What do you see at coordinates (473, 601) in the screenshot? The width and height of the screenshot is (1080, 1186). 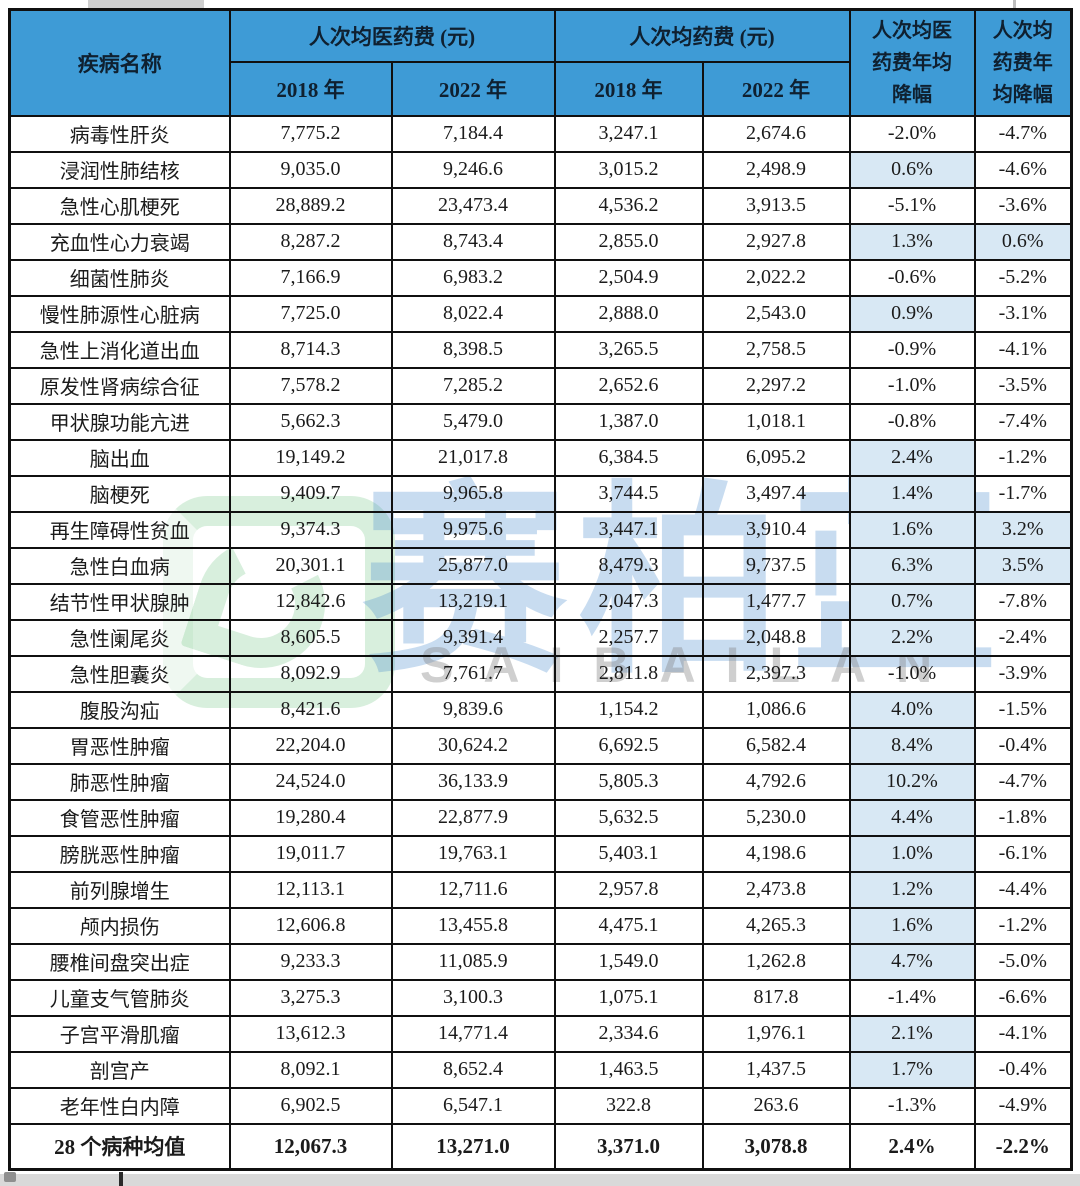 I see `cell-med-2022: 13,219.1` at bounding box center [473, 601].